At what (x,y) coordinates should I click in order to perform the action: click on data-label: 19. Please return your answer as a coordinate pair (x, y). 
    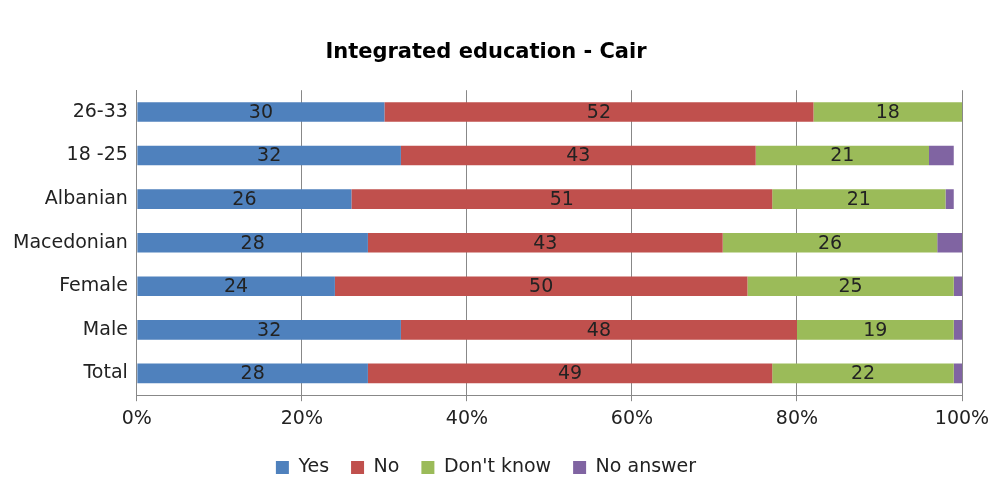
    Looking at the image, I should click on (875, 328).